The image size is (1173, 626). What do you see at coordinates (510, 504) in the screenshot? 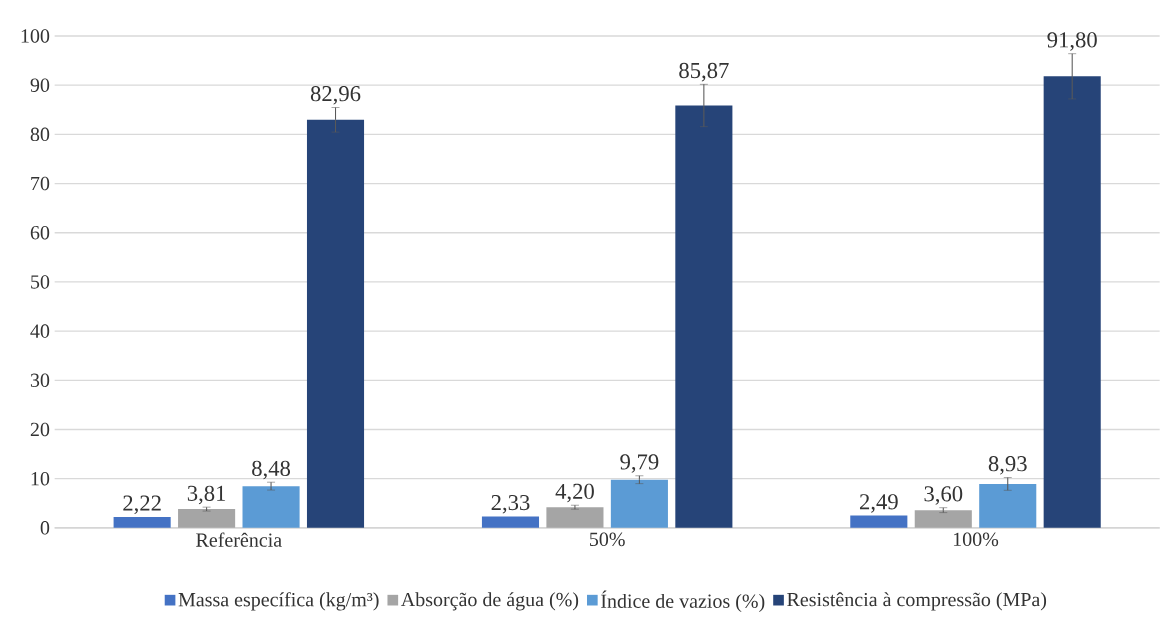
I see `data-label: 2,33` at bounding box center [510, 504].